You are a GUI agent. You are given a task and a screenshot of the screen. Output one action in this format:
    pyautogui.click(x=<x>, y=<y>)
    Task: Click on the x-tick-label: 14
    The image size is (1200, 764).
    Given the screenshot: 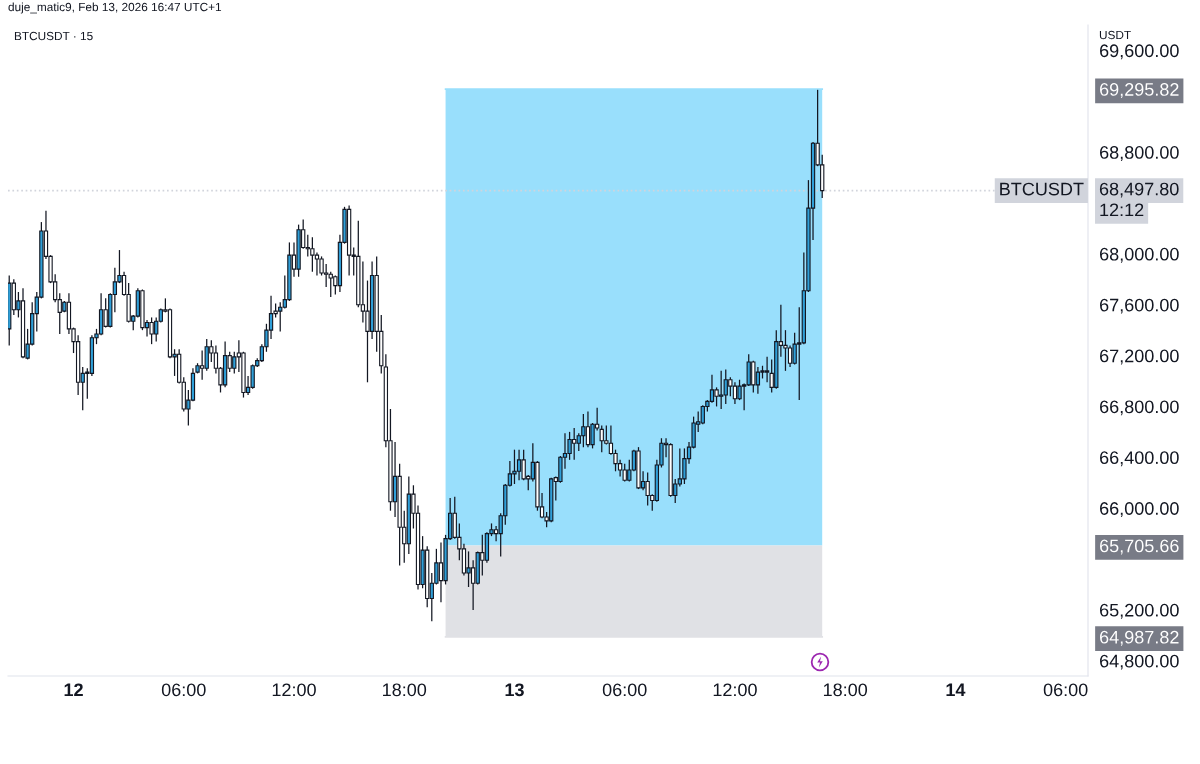 What is the action you would take?
    pyautogui.click(x=956, y=690)
    